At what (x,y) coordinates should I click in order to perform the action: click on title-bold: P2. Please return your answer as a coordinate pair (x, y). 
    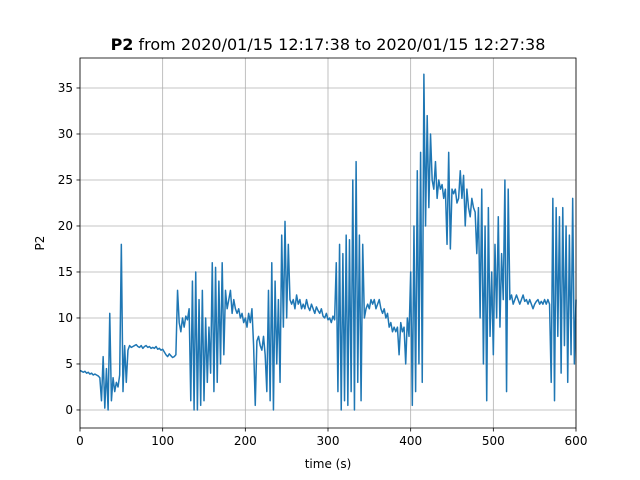
    Looking at the image, I should click on (122, 44).